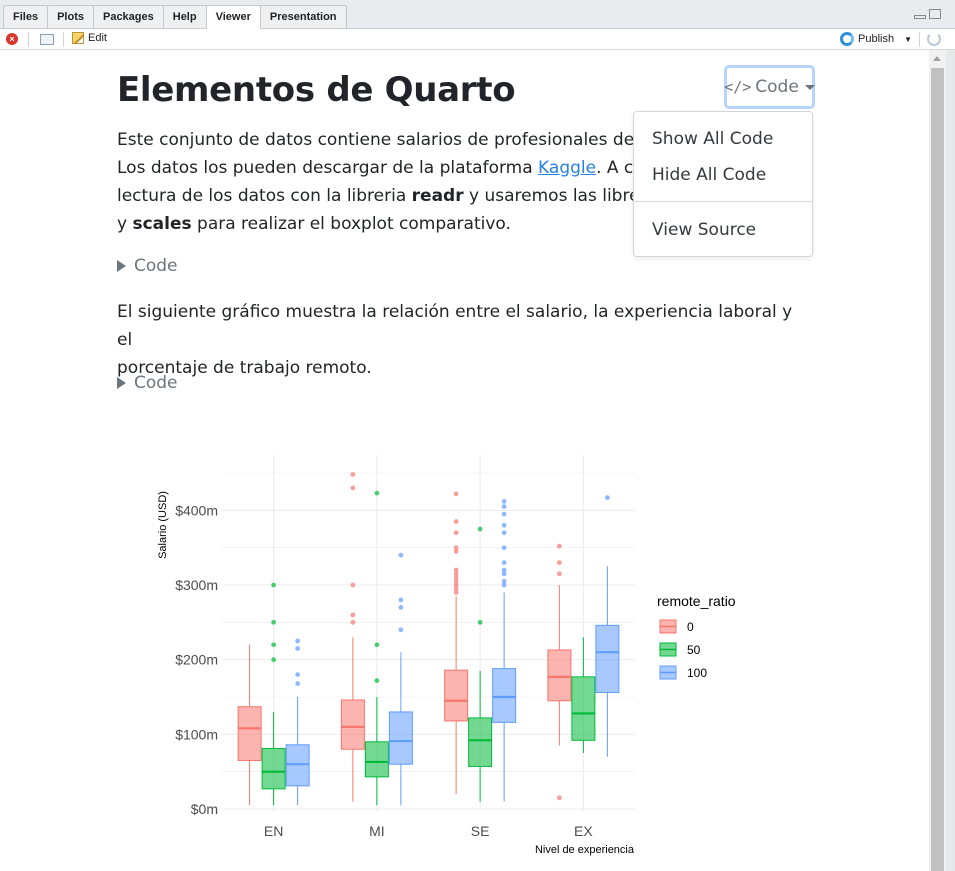 Image resolution: width=955 pixels, height=871 pixels. What do you see at coordinates (935, 14) in the screenshot?
I see `maximize-pane-icon` at bounding box center [935, 14].